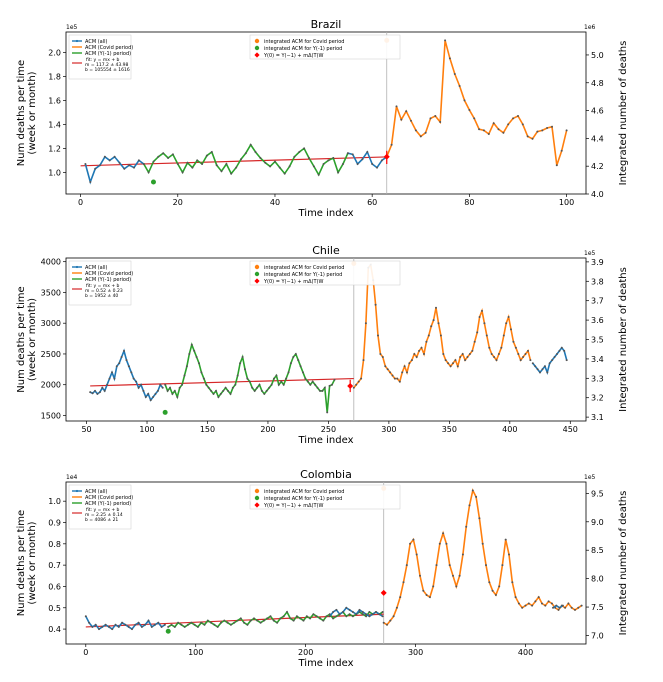  What do you see at coordinates (597, 635) in the screenshot?
I see `y2-tick-label: 7.0` at bounding box center [597, 635].